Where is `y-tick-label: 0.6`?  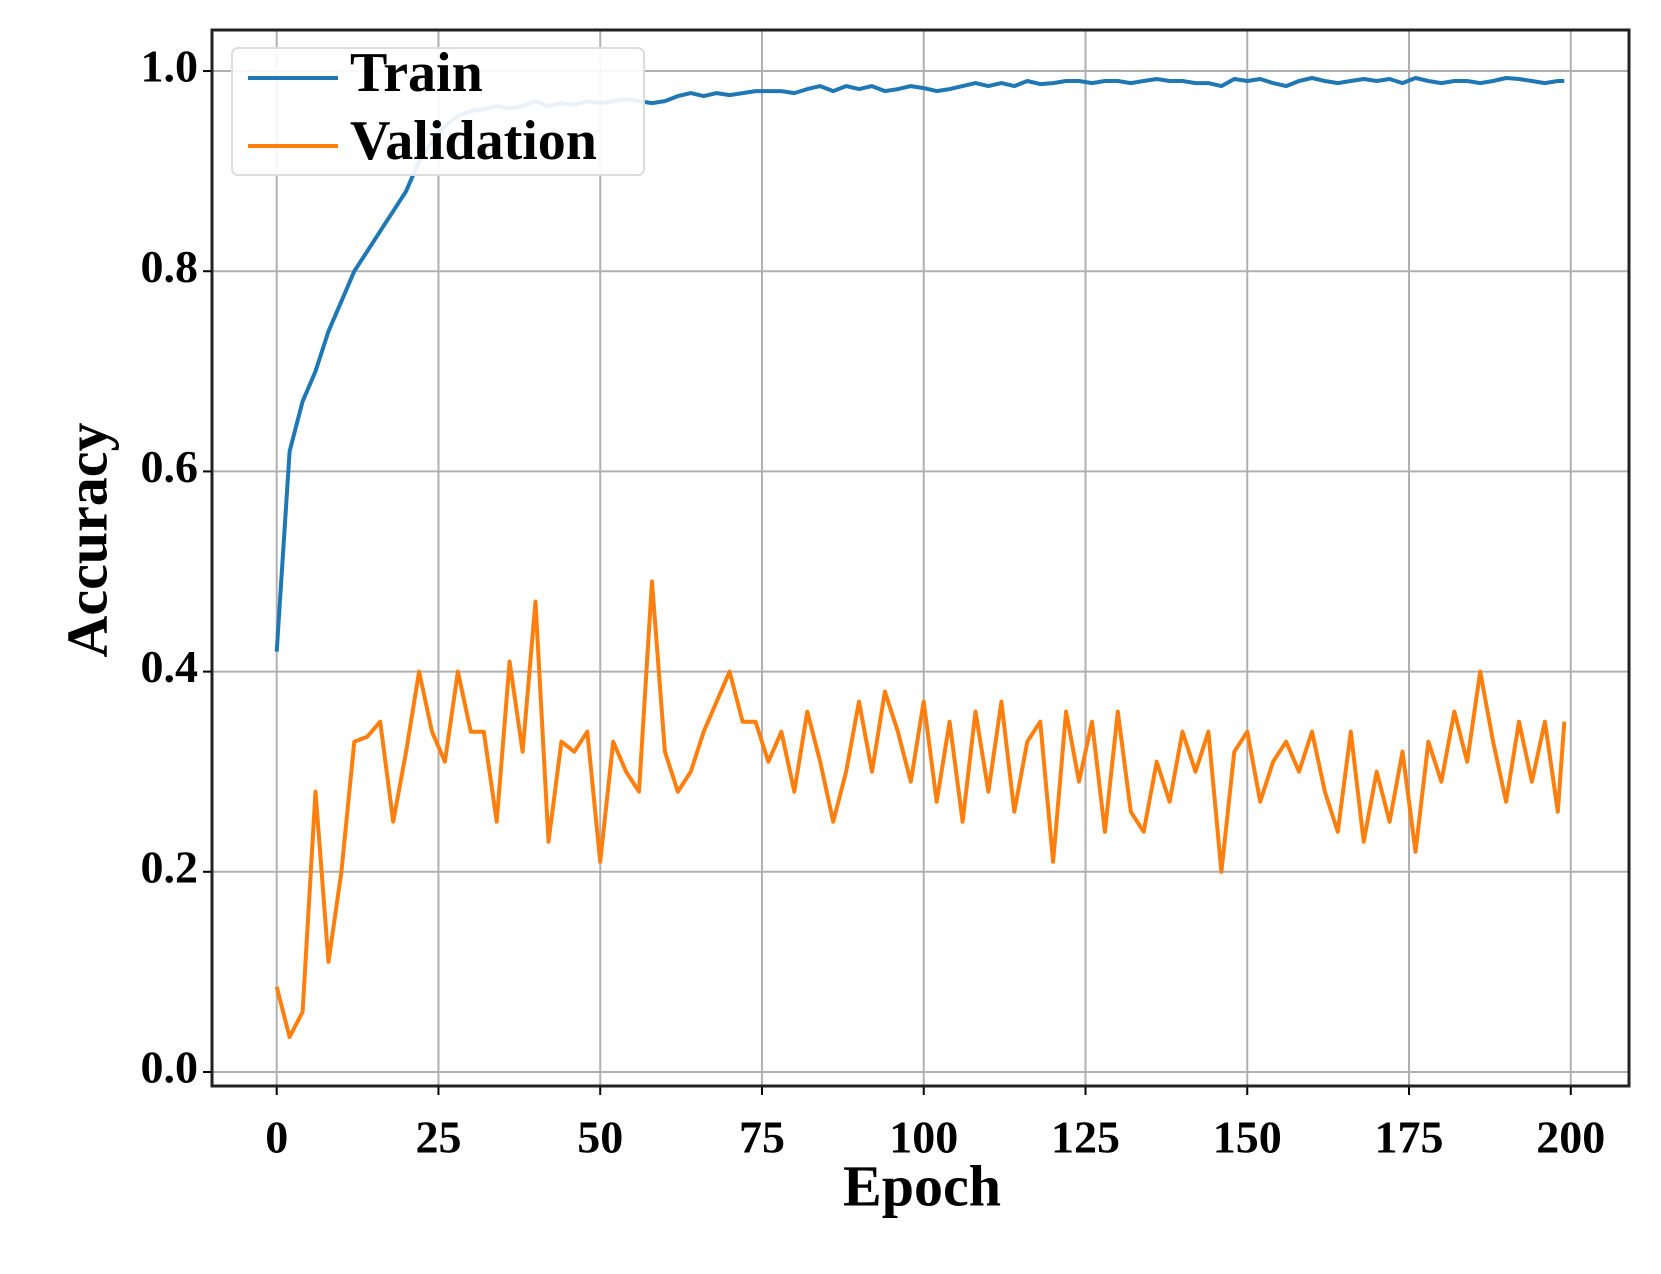 y-tick-label: 0.6 is located at coordinates (170, 466).